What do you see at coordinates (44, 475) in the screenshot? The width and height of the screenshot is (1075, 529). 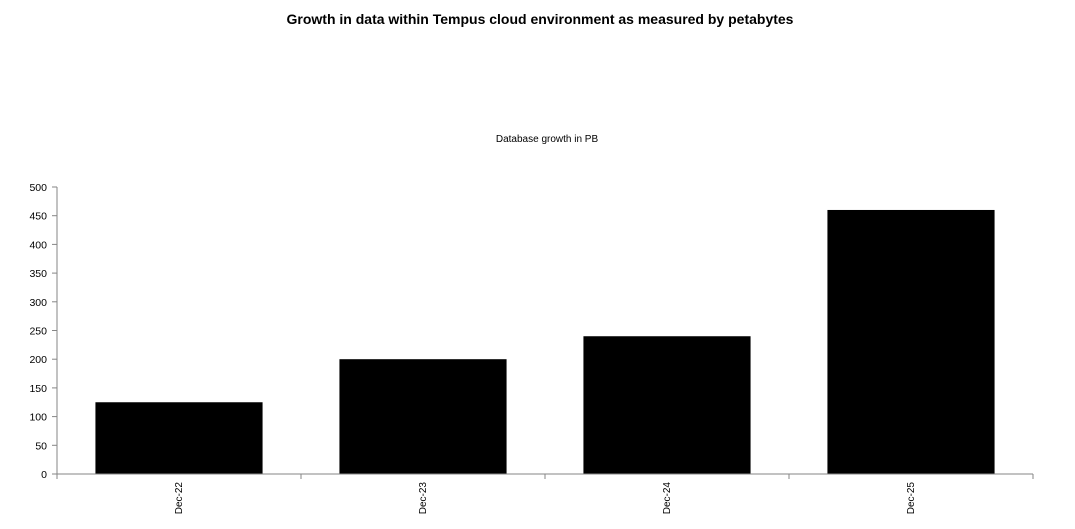 I see `y-tick-label: 0` at bounding box center [44, 475].